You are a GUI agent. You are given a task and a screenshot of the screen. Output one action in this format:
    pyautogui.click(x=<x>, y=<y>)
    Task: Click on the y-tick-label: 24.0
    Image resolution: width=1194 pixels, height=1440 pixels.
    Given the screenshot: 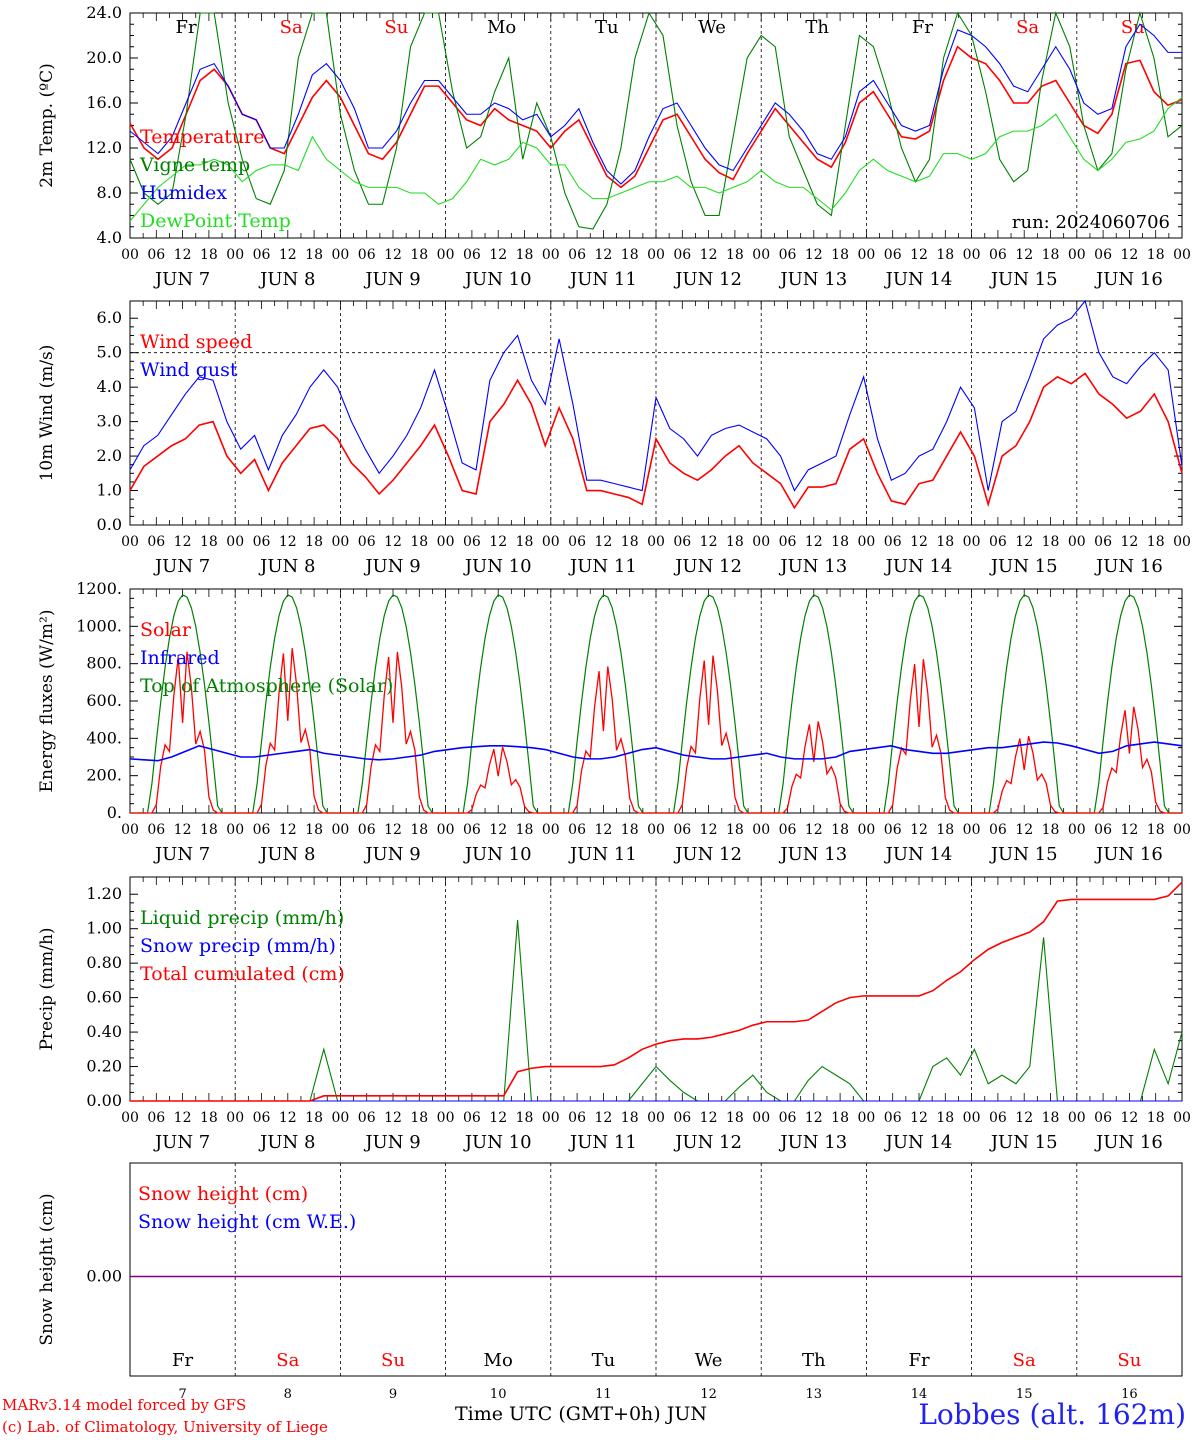 What is the action you would take?
    pyautogui.click(x=104, y=12)
    